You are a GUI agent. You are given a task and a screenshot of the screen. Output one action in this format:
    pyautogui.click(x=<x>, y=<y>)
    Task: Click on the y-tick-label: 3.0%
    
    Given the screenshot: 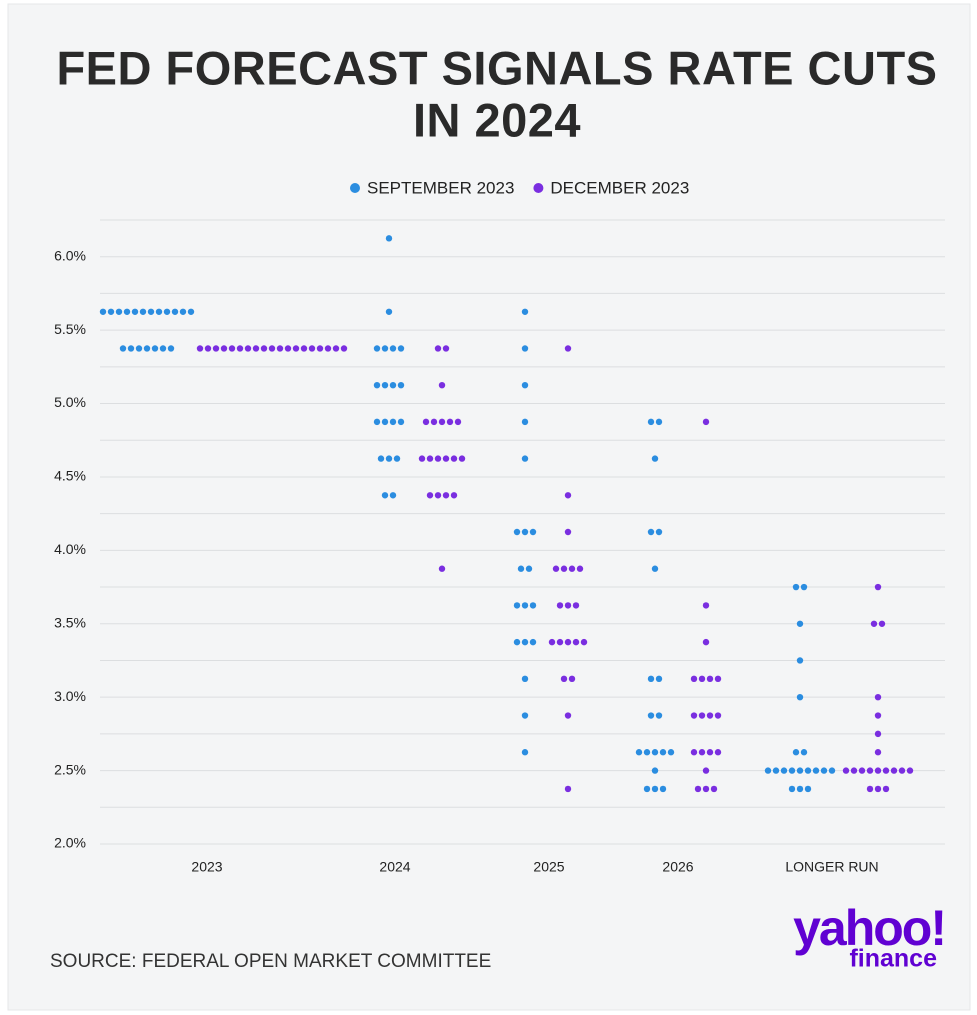 What is the action you would take?
    pyautogui.click(x=70, y=696)
    